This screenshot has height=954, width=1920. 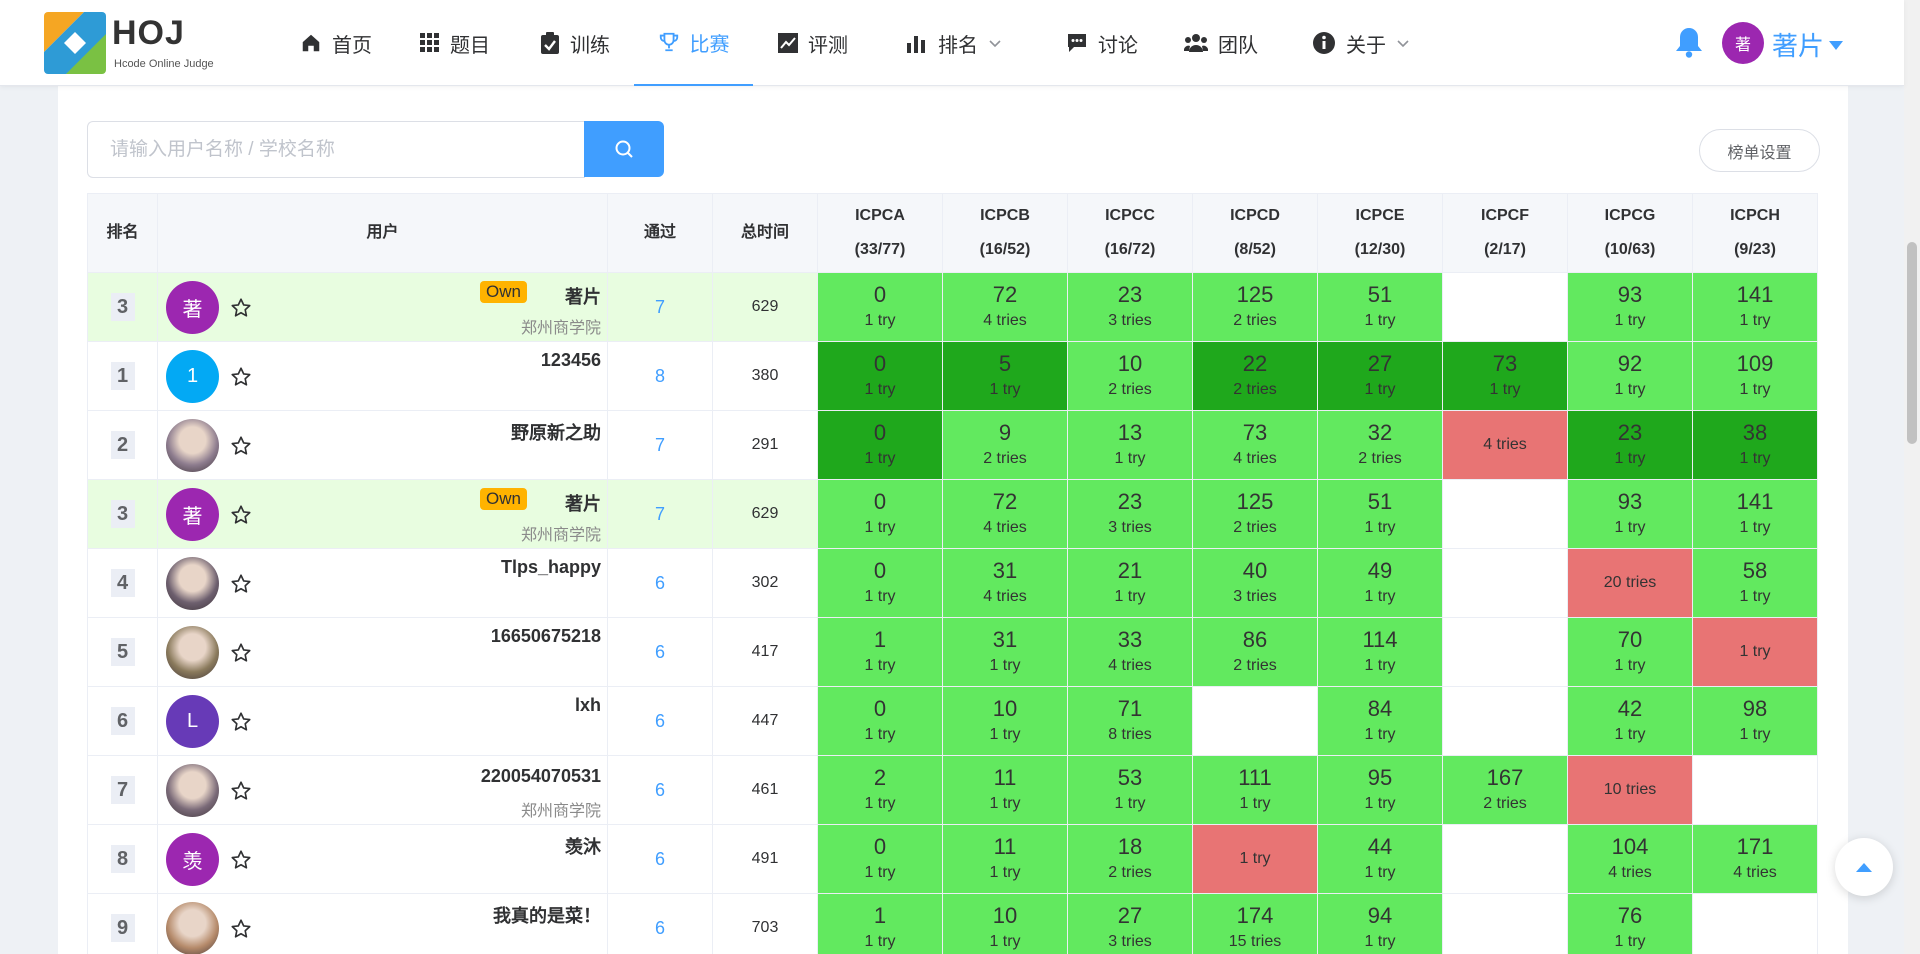 I want to click on problem-result-cell: 44 1 try, so click(x=1380, y=859).